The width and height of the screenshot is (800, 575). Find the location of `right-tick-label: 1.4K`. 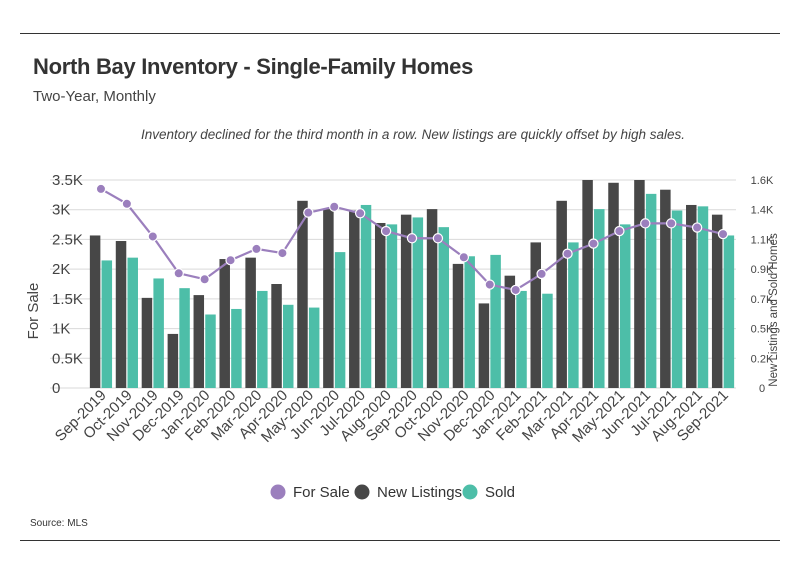

right-tick-label: 1.4K is located at coordinates (762, 211).